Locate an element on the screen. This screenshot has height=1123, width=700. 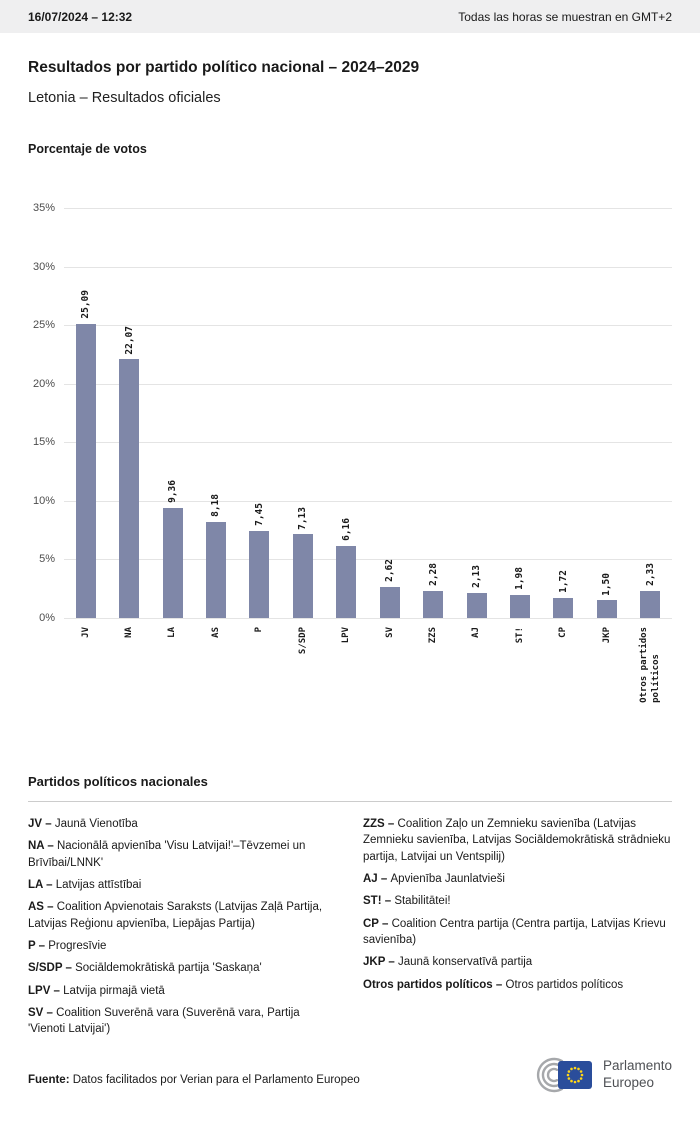
x-tick-label: AS is located at coordinates (215, 632).